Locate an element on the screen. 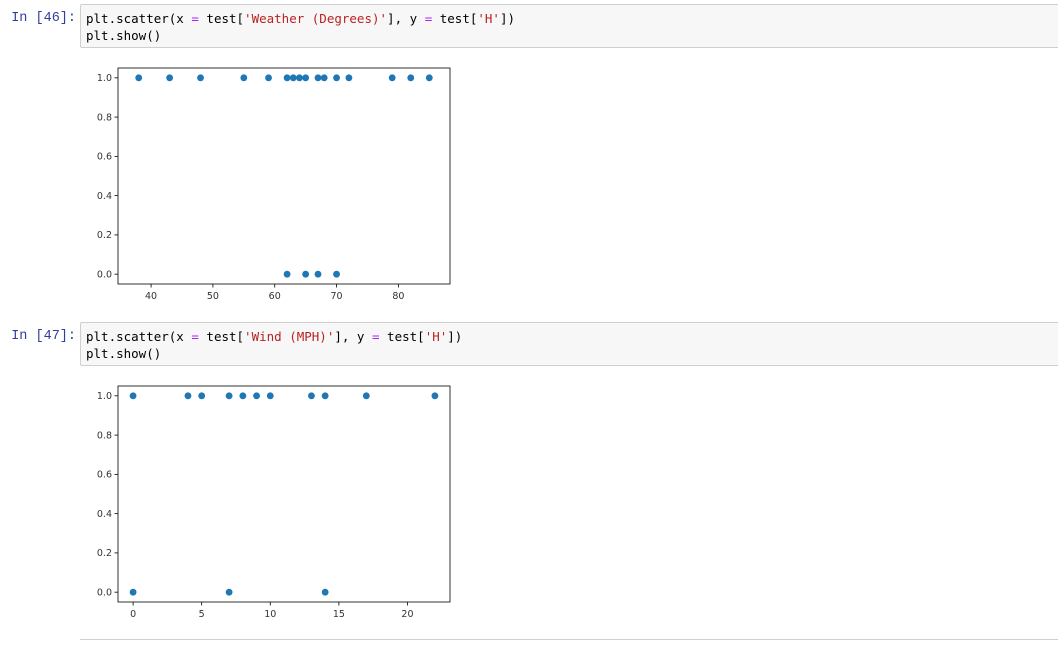  x-tick-label: 10 is located at coordinates (270, 614).